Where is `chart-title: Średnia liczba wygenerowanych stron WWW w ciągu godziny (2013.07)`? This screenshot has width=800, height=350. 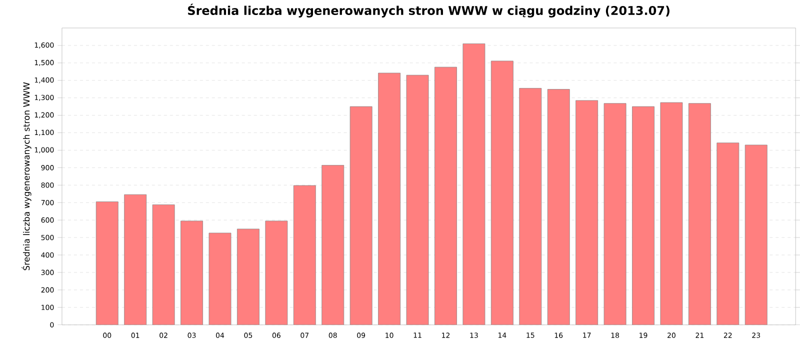
chart-title: Średnia liczba wygenerowanych stron WWW w ciągu godziny (2013.07) is located at coordinates (429, 11).